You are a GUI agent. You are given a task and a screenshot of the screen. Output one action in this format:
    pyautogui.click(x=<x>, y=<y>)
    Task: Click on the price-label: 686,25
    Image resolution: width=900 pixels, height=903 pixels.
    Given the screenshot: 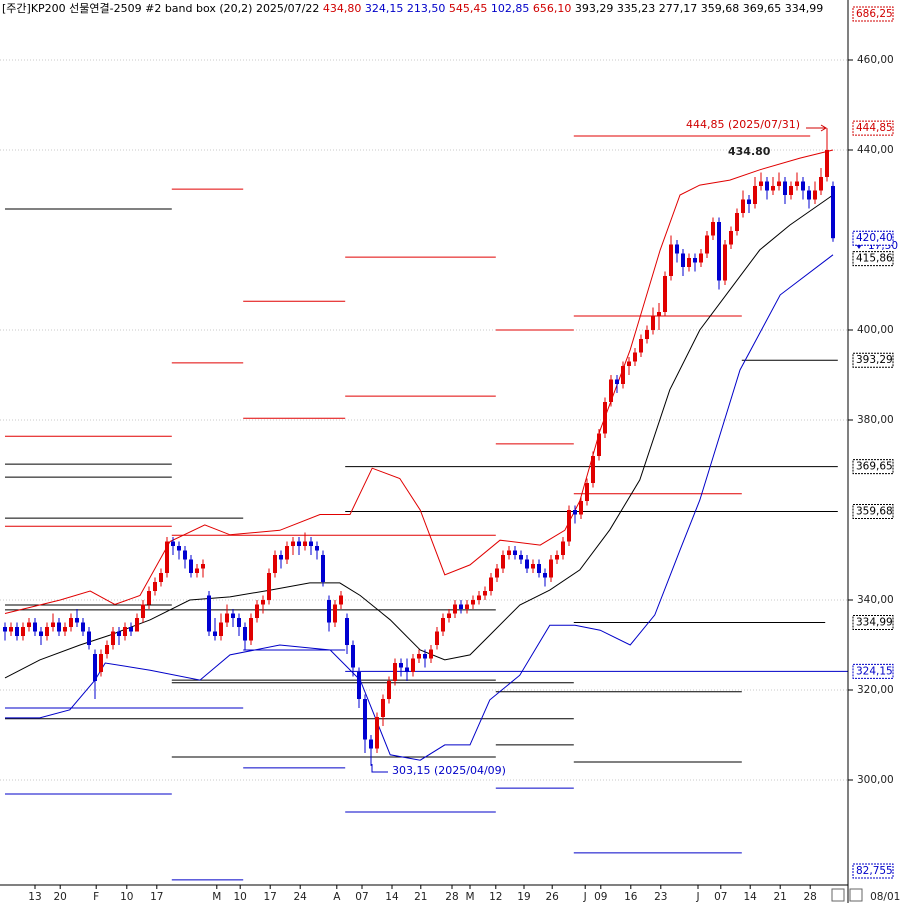 What is the action you would take?
    pyautogui.click(x=874, y=14)
    